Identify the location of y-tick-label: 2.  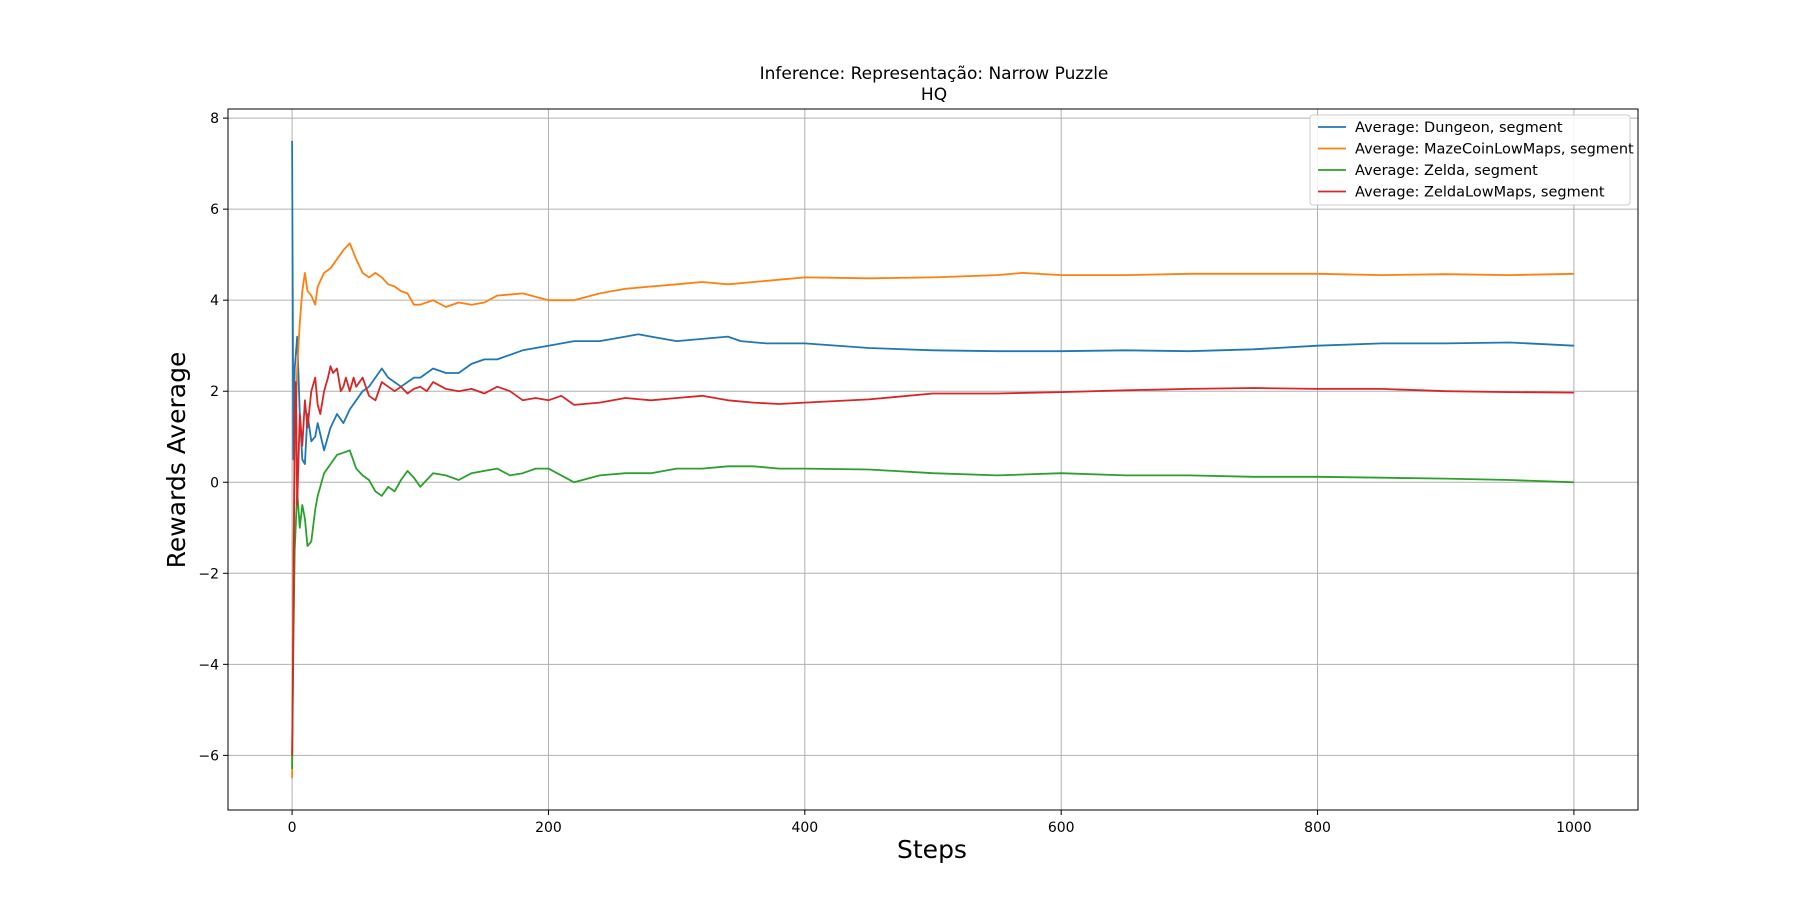
(214, 392).